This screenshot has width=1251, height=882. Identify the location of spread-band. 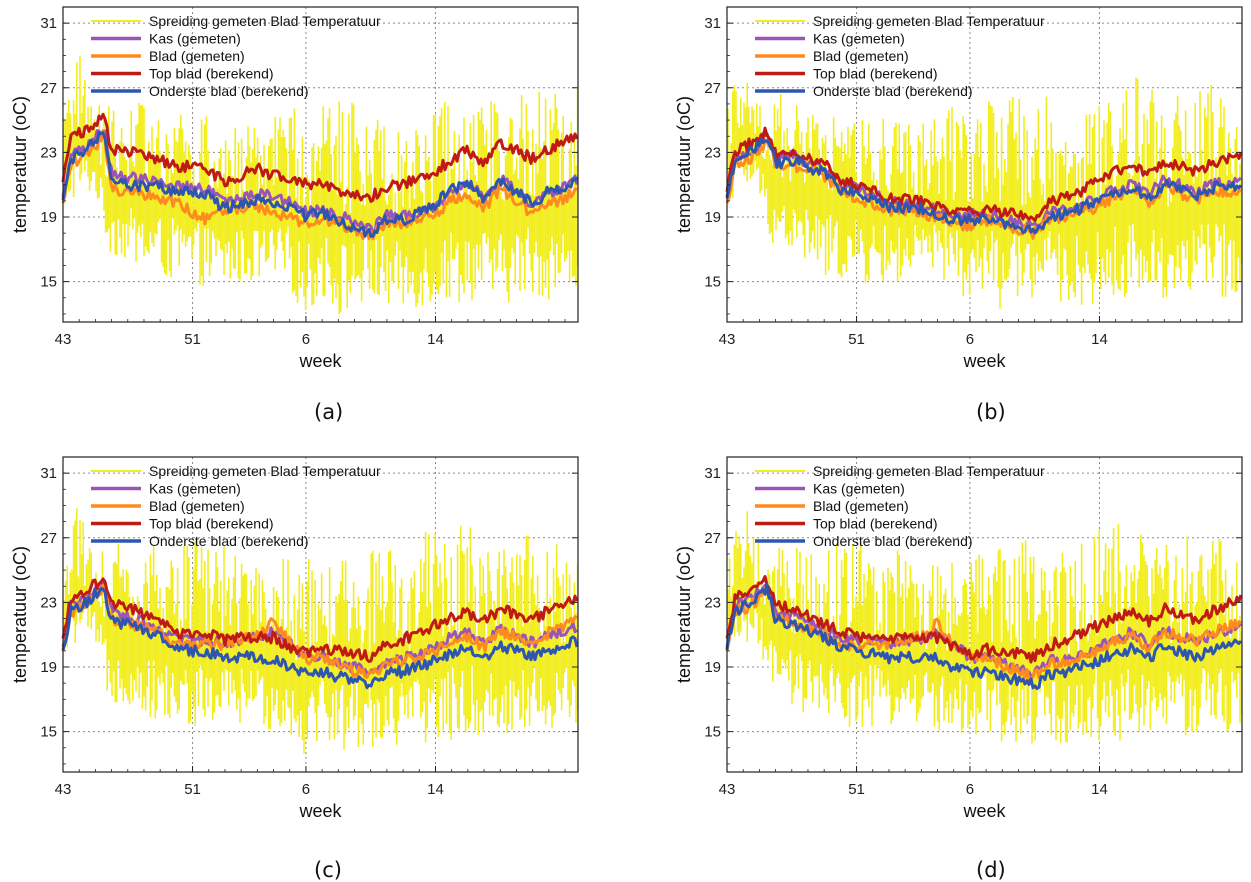
(321, 185).